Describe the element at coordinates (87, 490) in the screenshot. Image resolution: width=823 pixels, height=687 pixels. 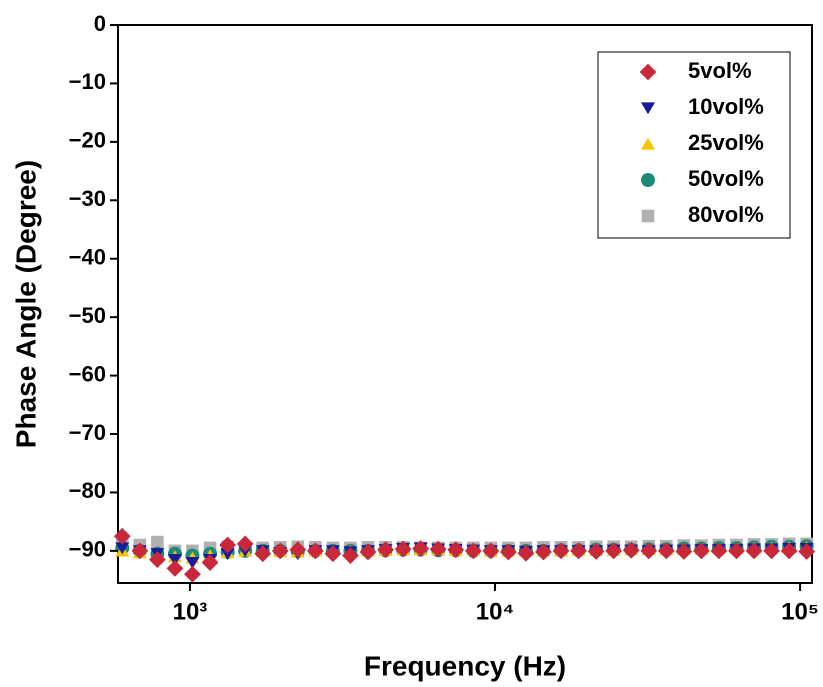
I see `y-tick-label: −80` at that location.